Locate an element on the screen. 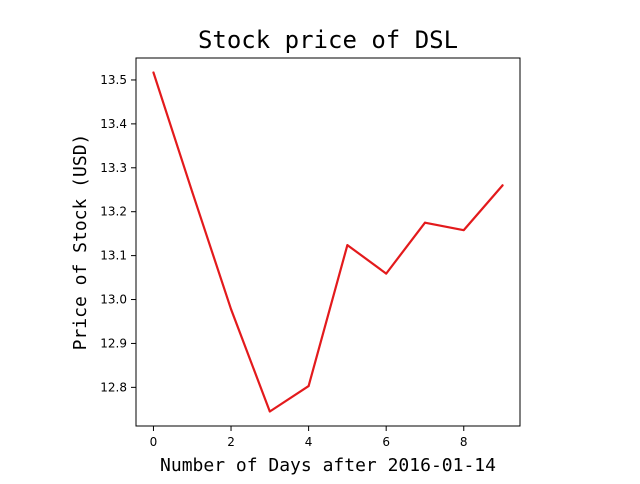 The height and width of the screenshot is (484, 640). y-tick-label: 13.4 is located at coordinates (113, 124).